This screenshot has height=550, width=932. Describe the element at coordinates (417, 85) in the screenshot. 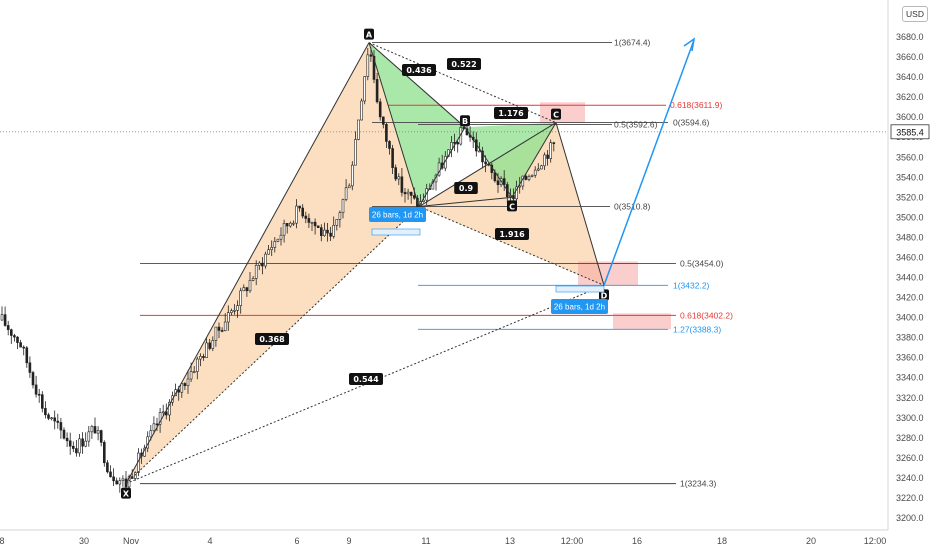

I see `inner-leg-a-b` at that location.